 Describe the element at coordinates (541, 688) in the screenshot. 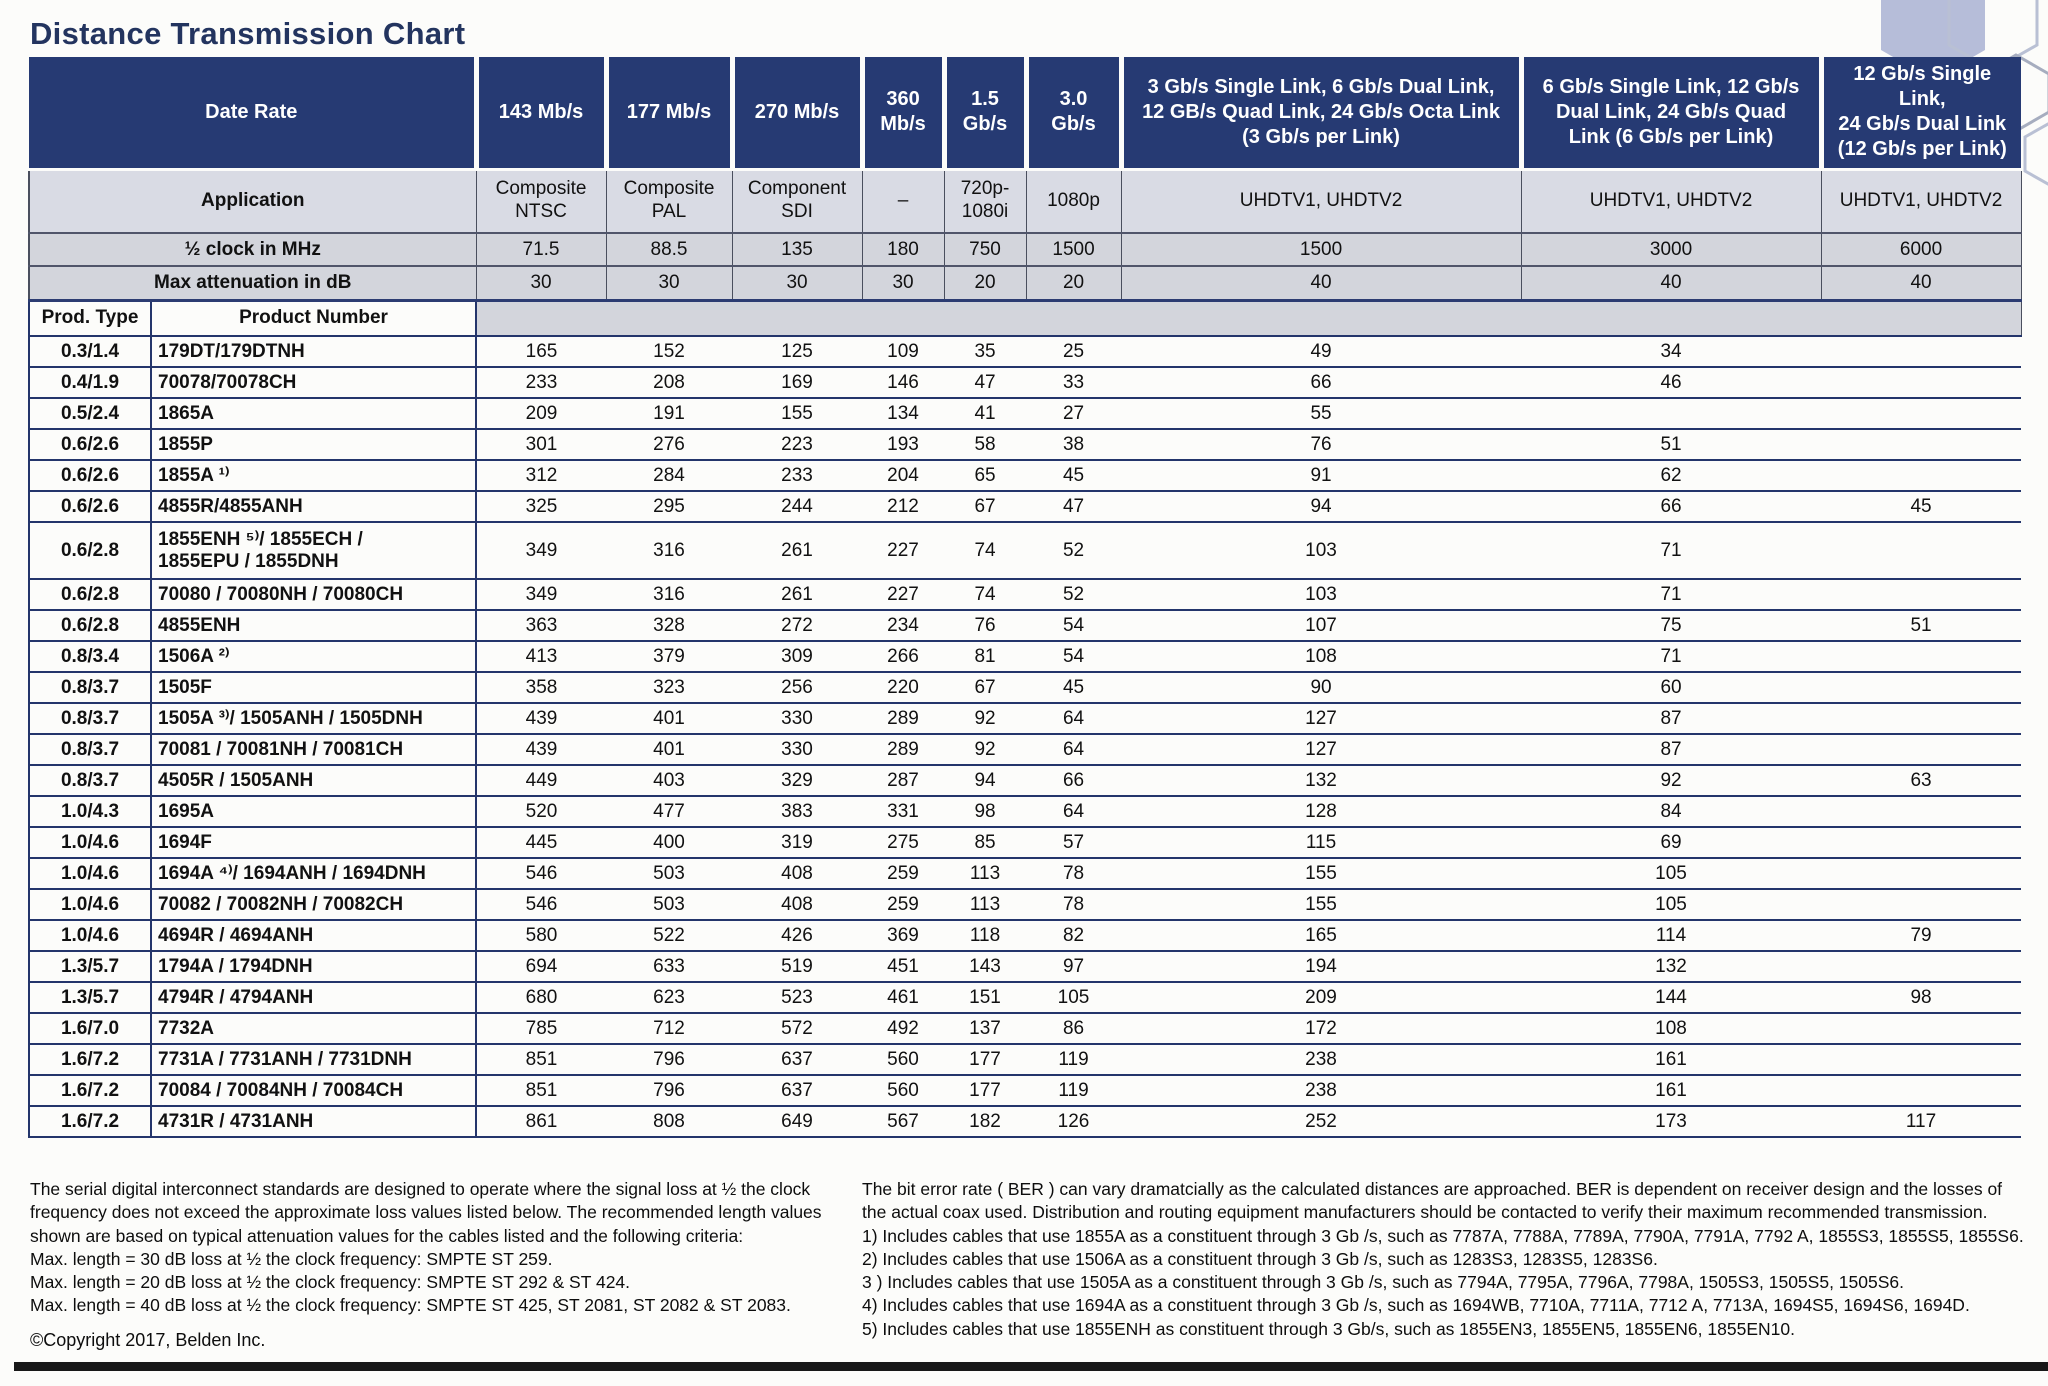

I see `distance-value-cell: 358` at that location.